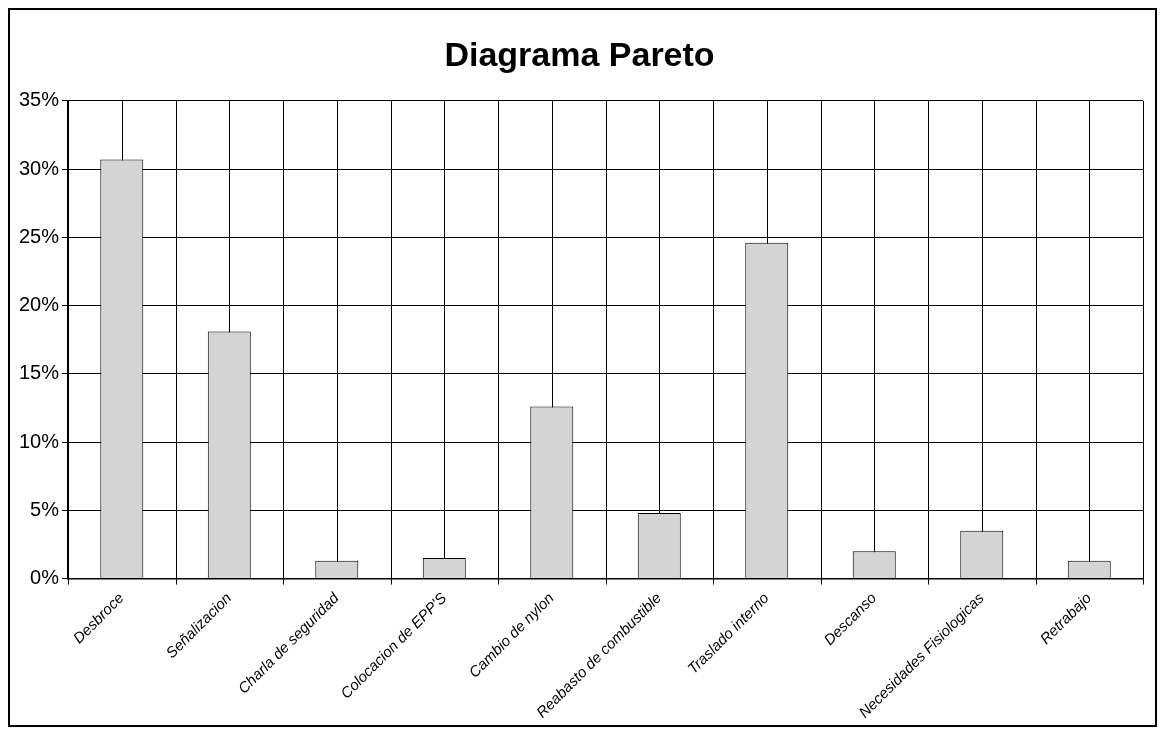  What do you see at coordinates (45, 508) in the screenshot?
I see `y-tick-label: 5%` at bounding box center [45, 508].